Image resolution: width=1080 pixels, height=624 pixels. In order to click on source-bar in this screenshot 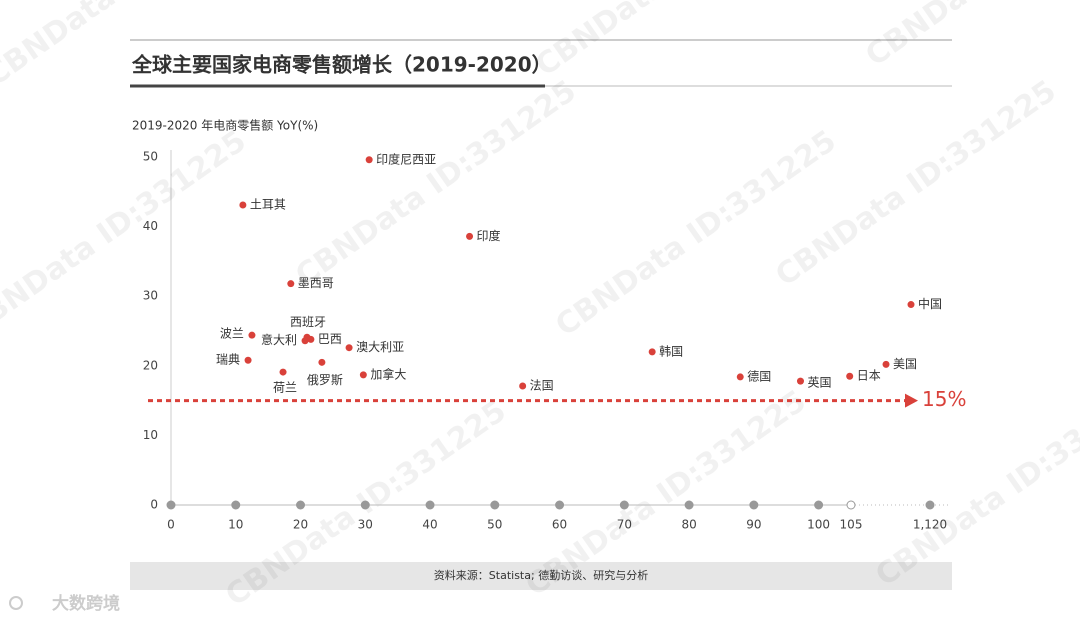, I will do `click(541, 576)`.